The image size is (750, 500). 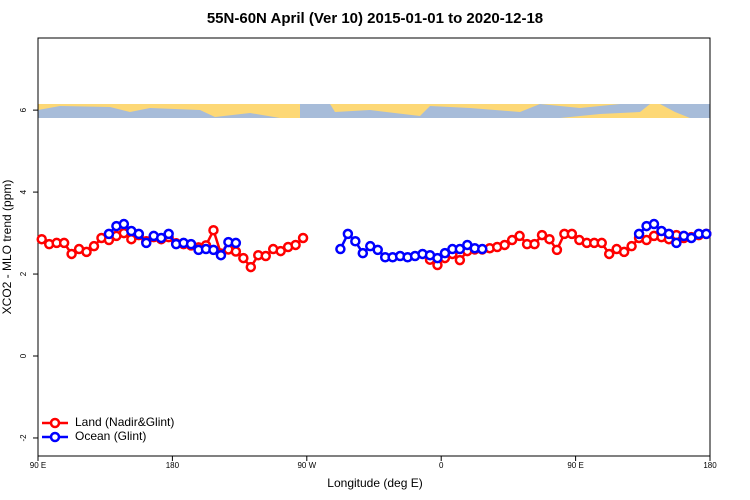 What do you see at coordinates (110, 436) in the screenshot?
I see `legend-label: Ocean (Glint)` at bounding box center [110, 436].